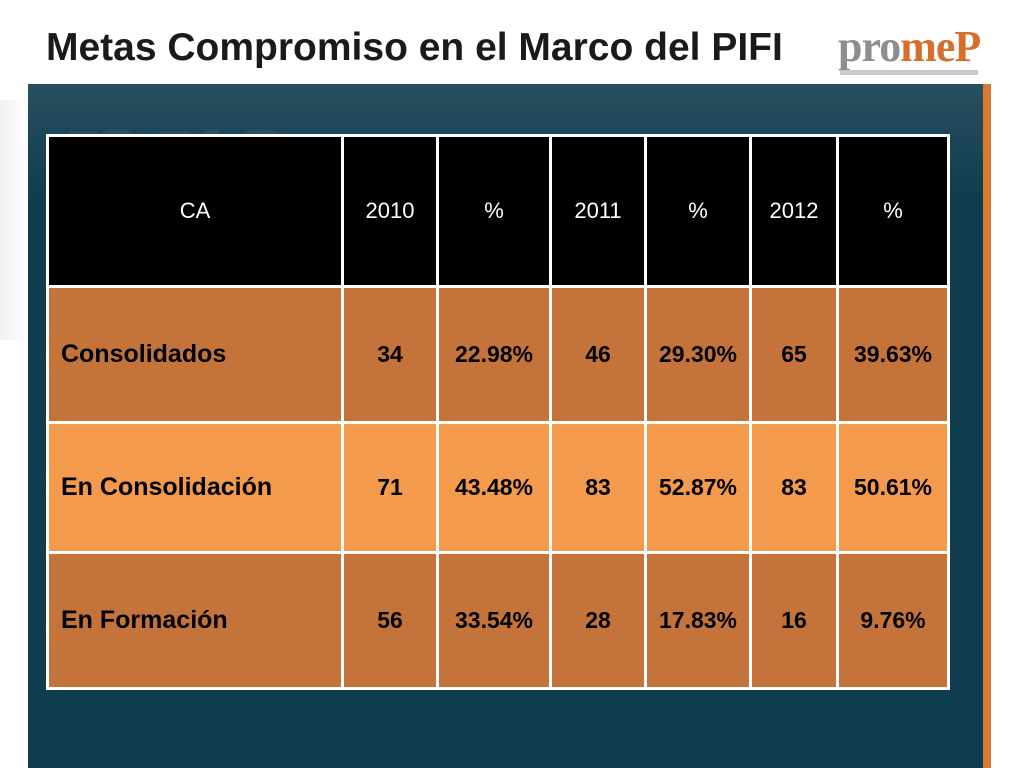 The width and height of the screenshot is (1024, 768). Describe the element at coordinates (195, 487) in the screenshot. I see `row-label: En Consolidación` at that location.